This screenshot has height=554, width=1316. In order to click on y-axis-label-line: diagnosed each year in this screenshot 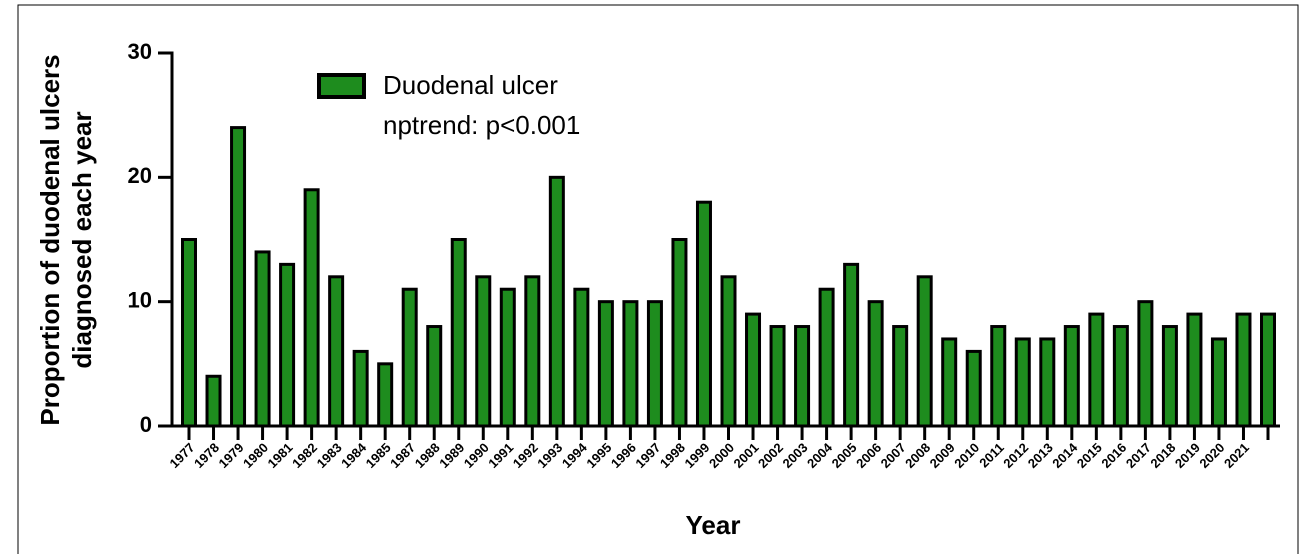, I will do `click(82, 239)`.